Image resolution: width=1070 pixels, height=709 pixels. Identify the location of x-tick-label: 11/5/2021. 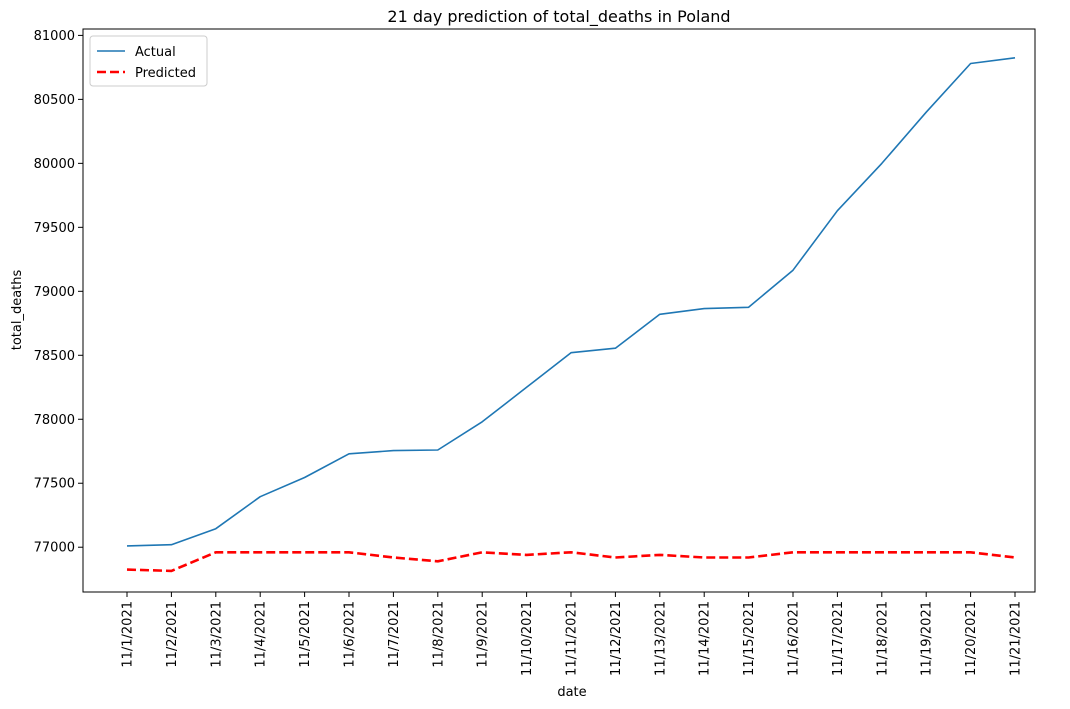
(305, 634).